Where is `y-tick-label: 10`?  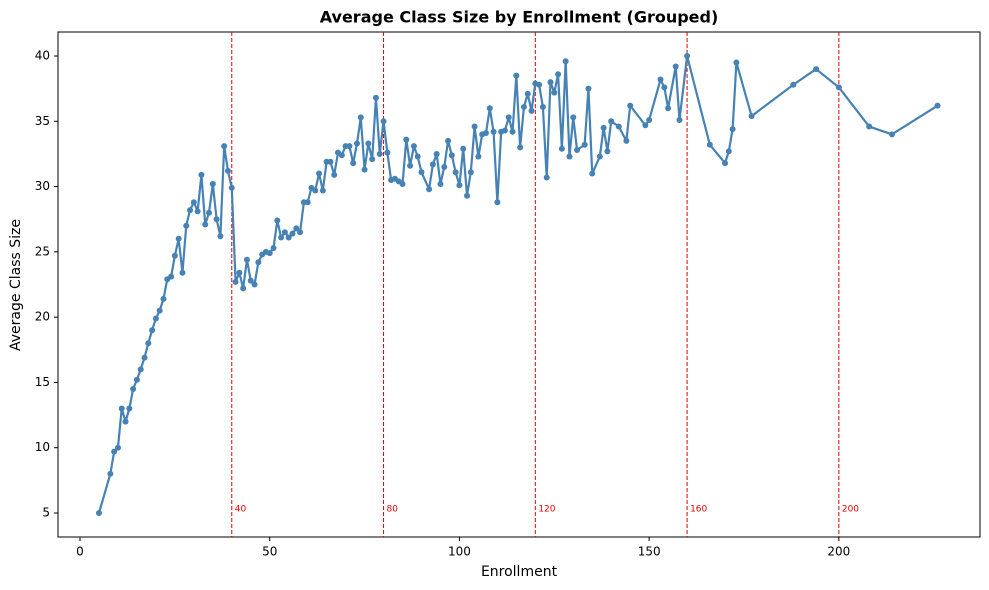
y-tick-label: 10 is located at coordinates (42, 447).